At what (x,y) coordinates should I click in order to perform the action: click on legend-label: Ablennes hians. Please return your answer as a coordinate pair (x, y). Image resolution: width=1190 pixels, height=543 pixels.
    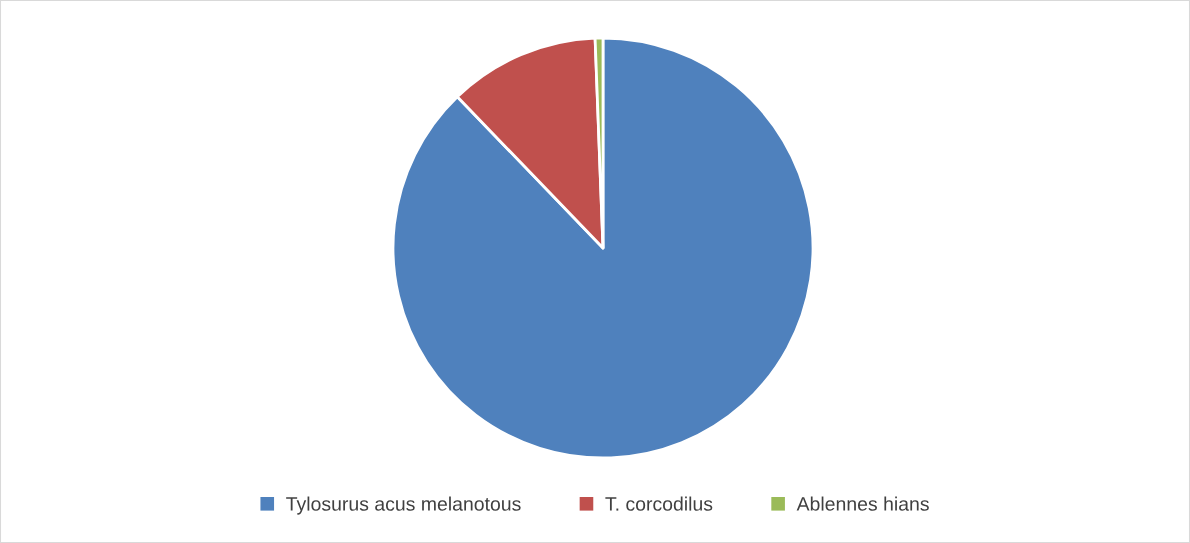
    Looking at the image, I should click on (862, 503).